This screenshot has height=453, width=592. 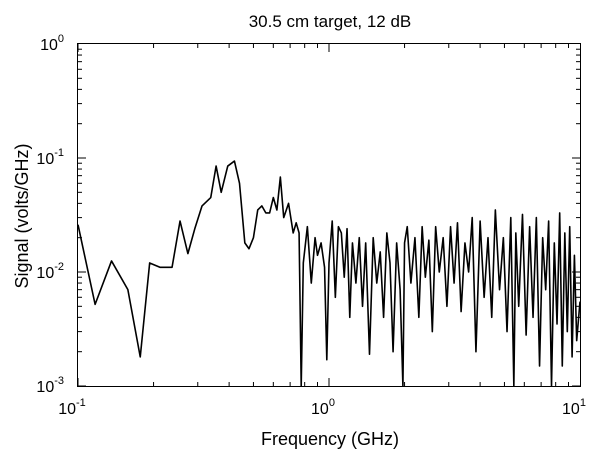 I want to click on y-tick-label: 10⁻³, so click(x=50, y=385).